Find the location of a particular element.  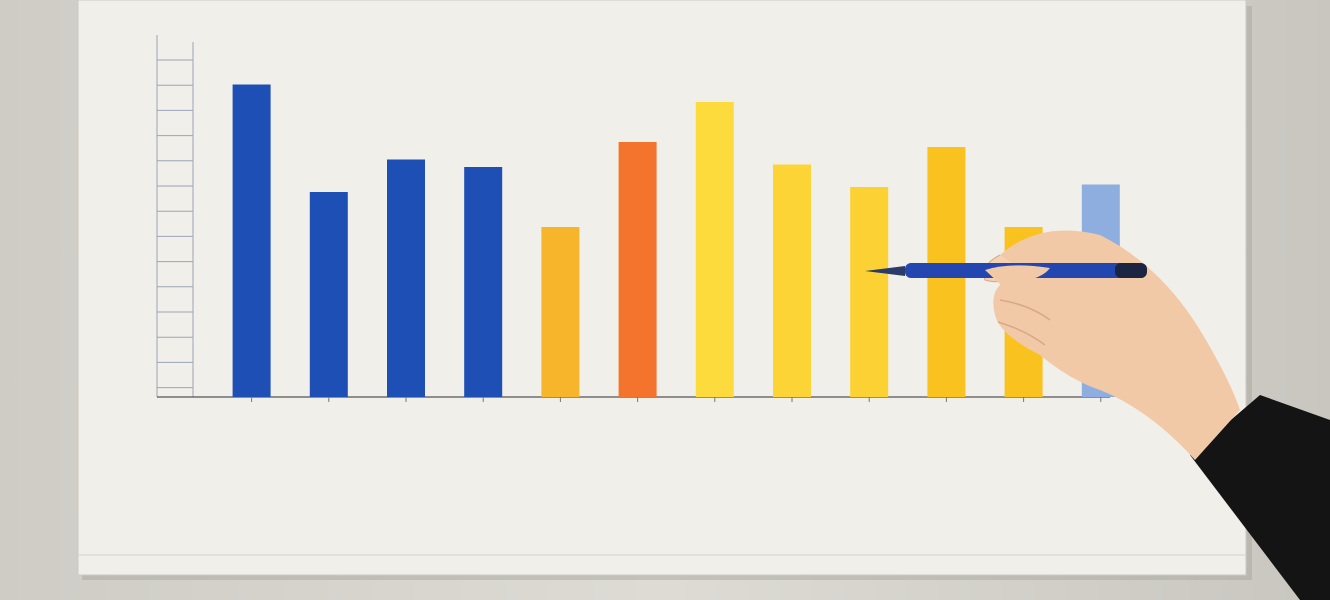

axis-ladder is located at coordinates (175, 216).